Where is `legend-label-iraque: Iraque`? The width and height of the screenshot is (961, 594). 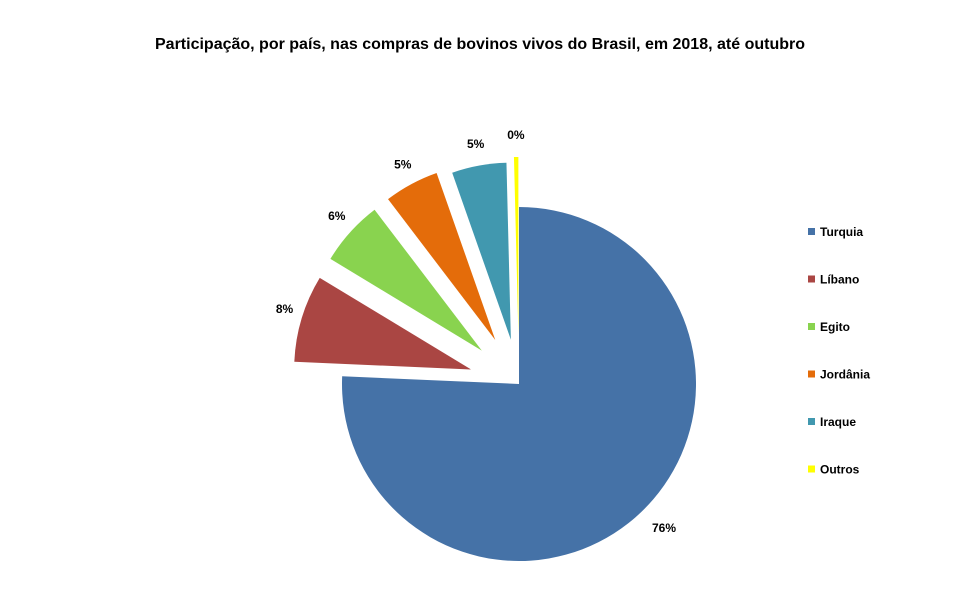
legend-label-iraque: Iraque is located at coordinates (838, 422).